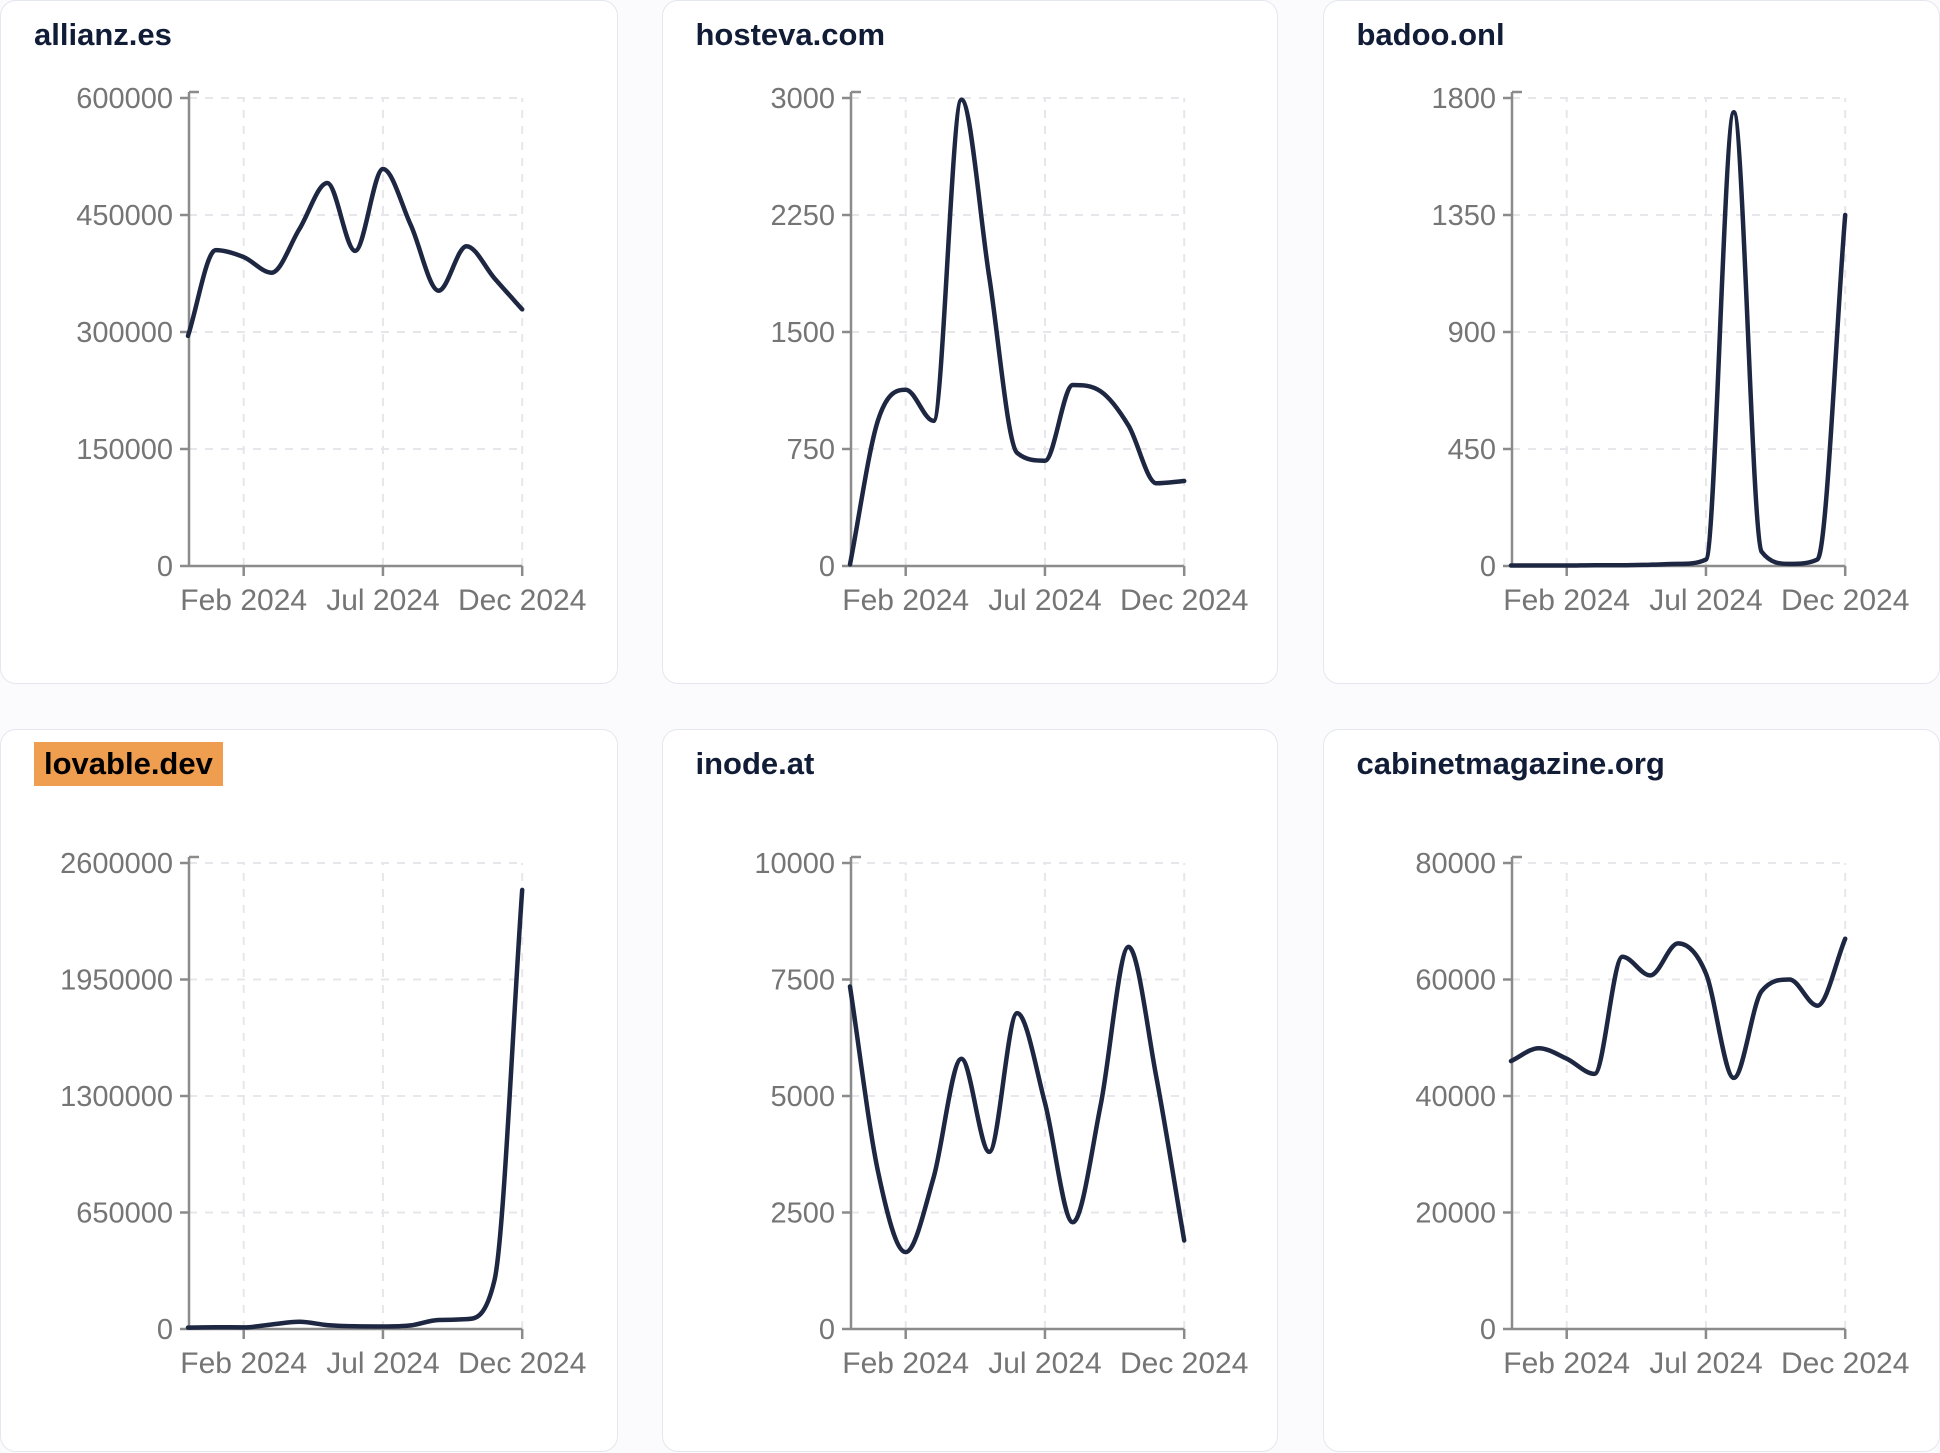  I want to click on chart-title: hosteva.com, so click(791, 35).